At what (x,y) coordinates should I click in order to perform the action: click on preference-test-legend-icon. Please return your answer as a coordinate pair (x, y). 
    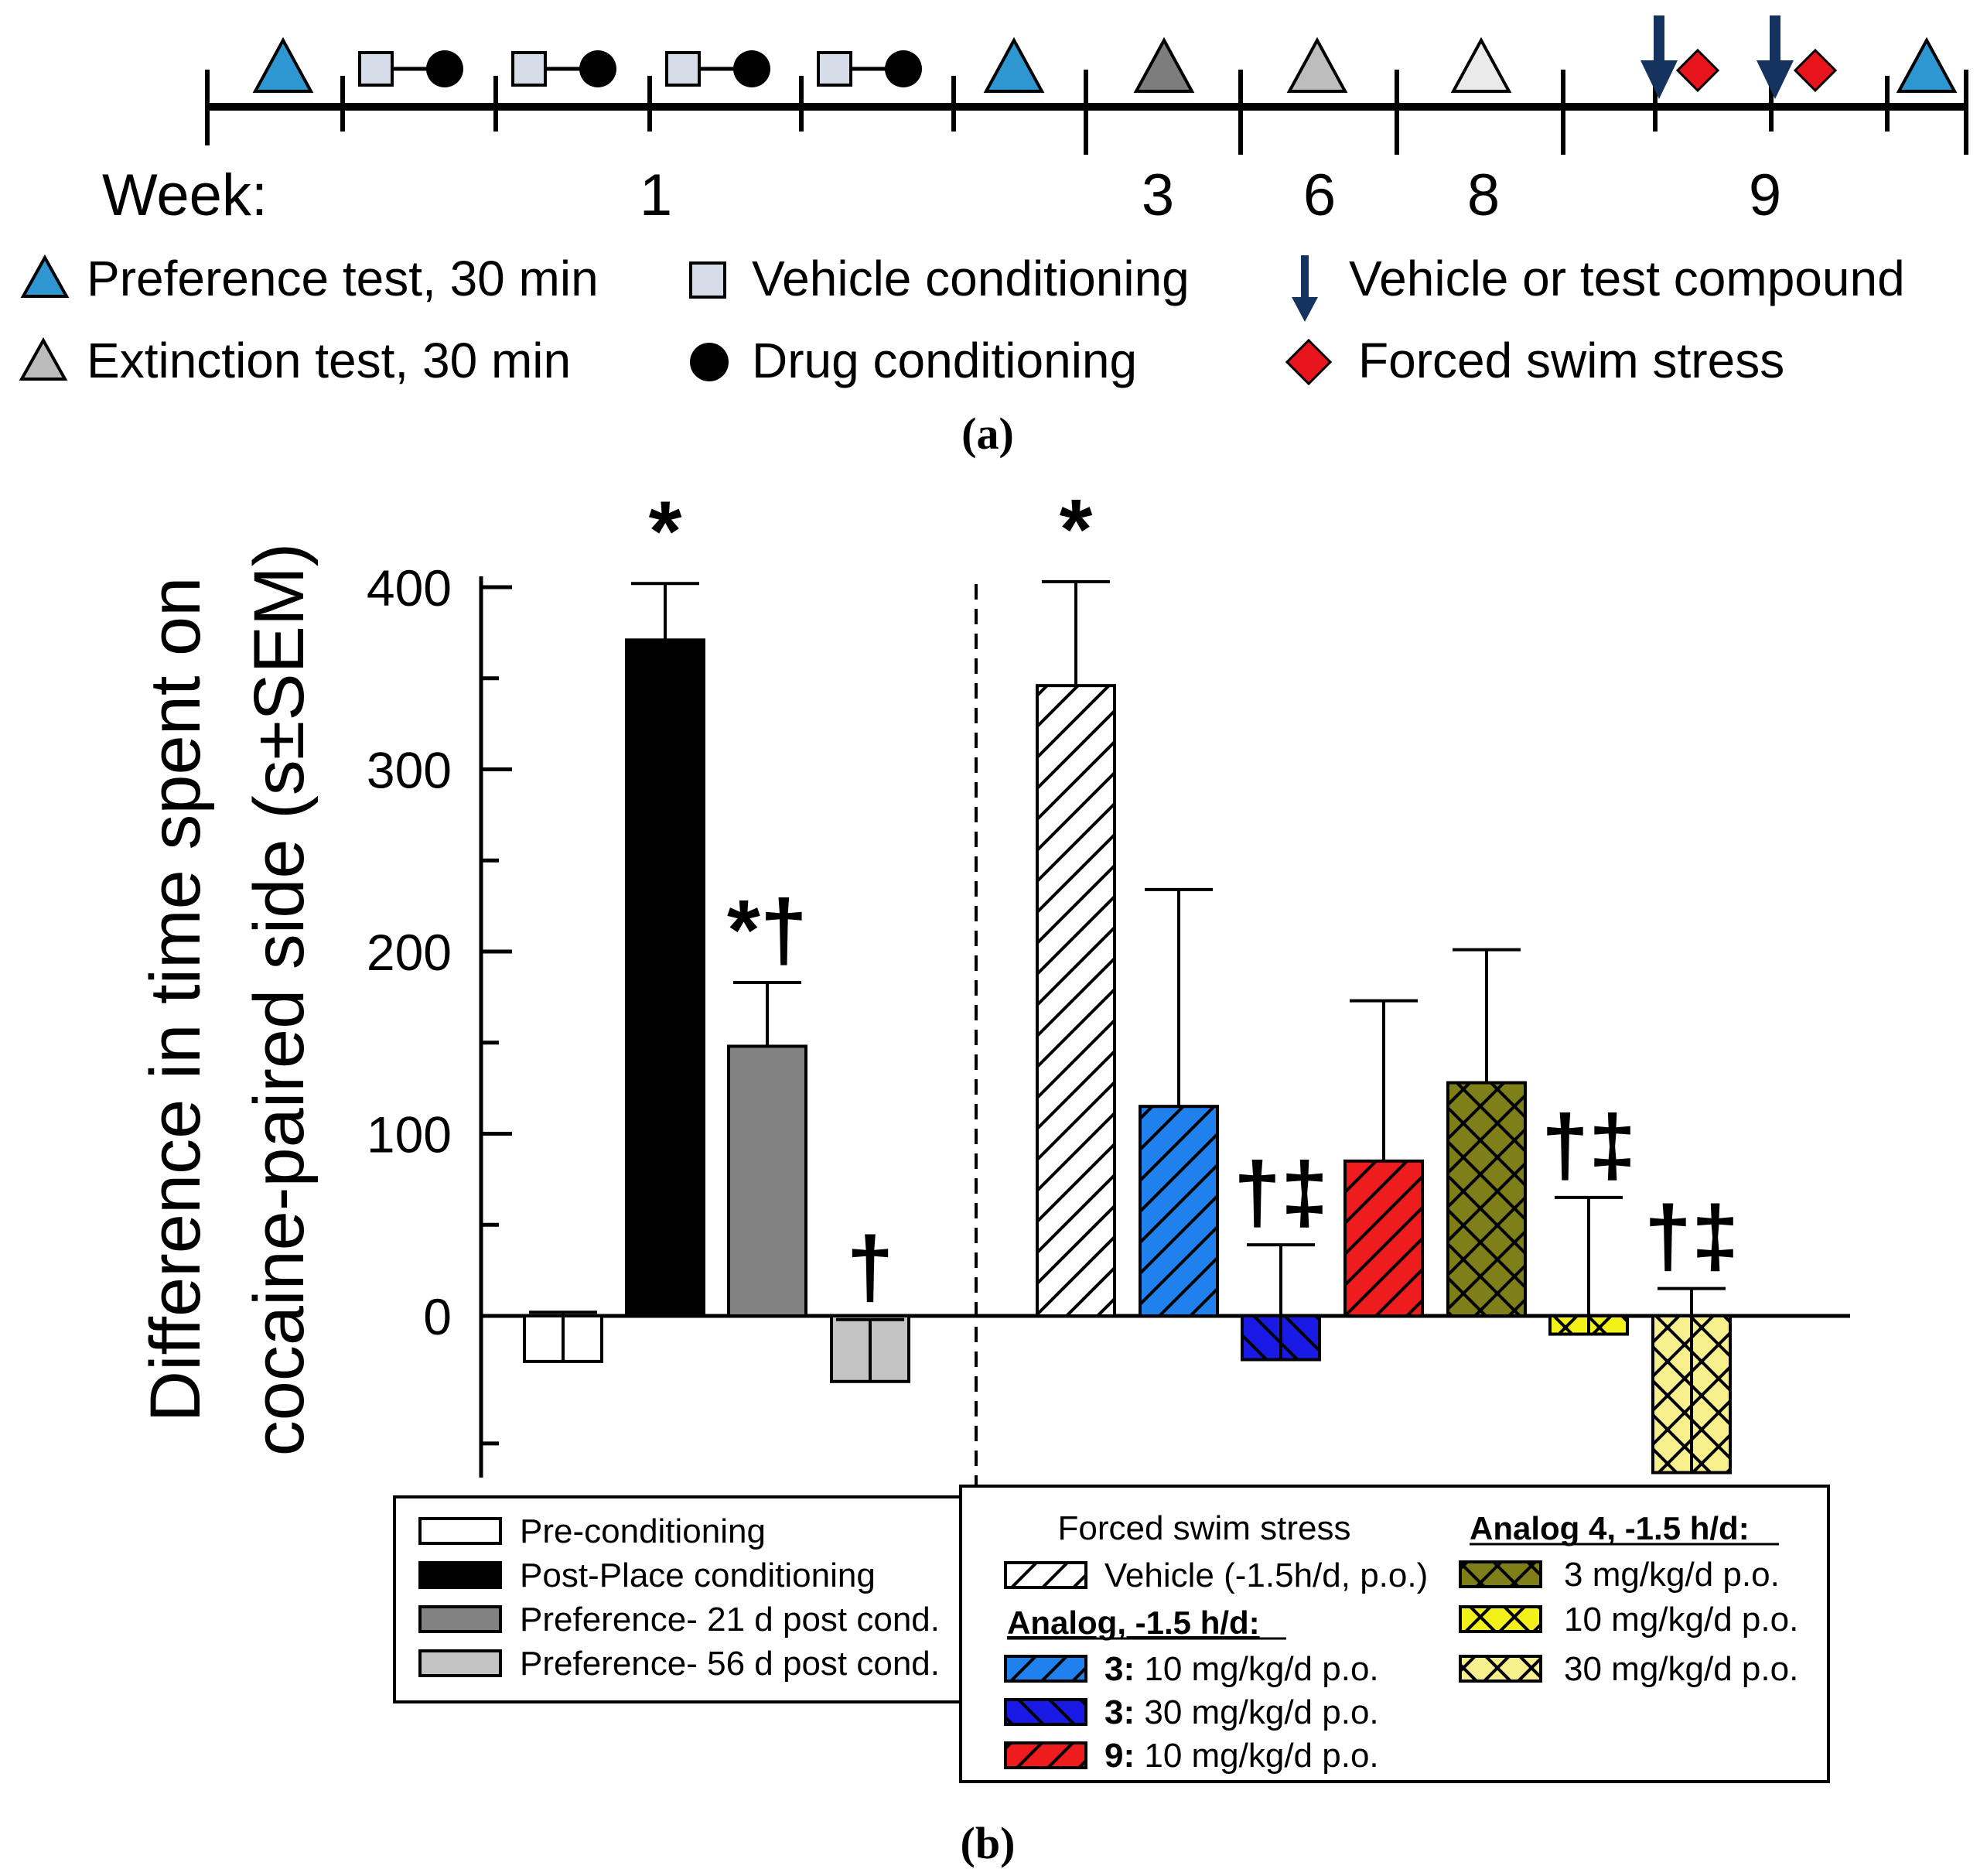
    Looking at the image, I should click on (45, 276).